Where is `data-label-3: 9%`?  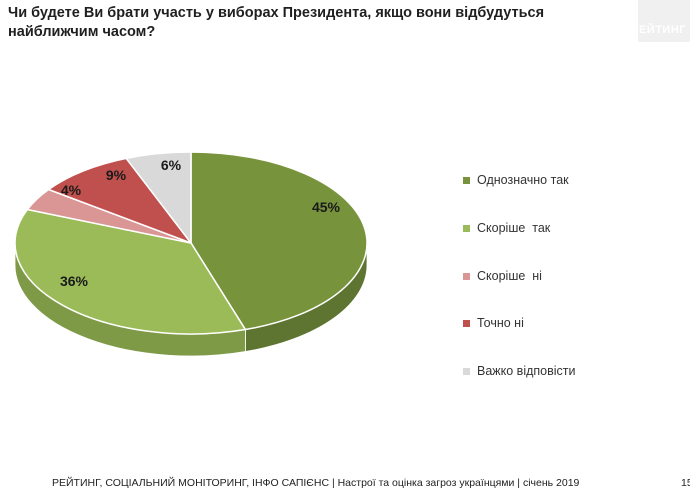
data-label-3: 9% is located at coordinates (116, 175).